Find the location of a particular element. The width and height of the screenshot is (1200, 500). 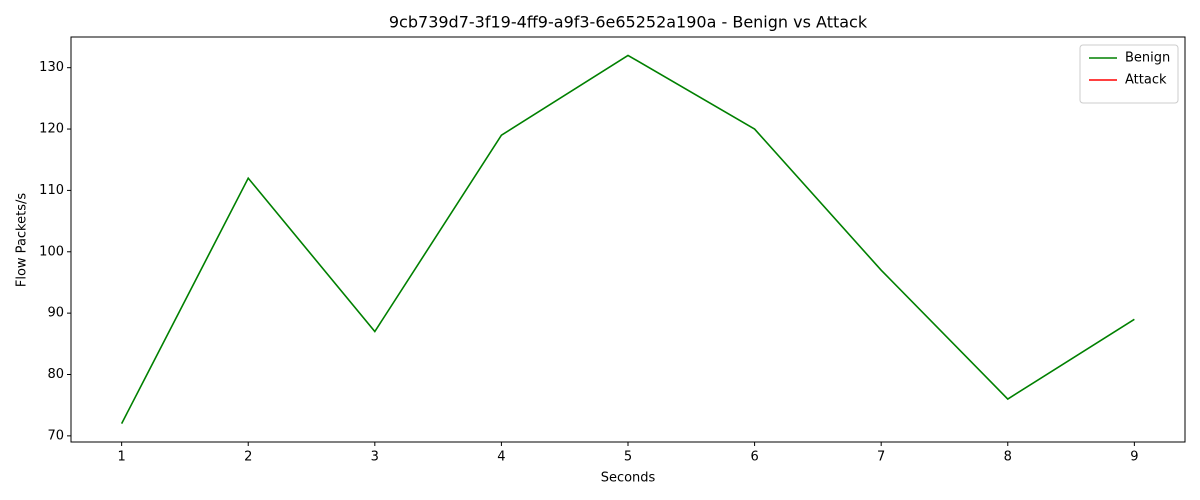

x-axis-label: Seconds is located at coordinates (628, 478).